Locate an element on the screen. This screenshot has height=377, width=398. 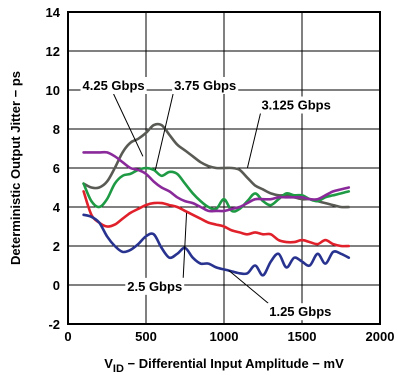
y-tick-label: 12 is located at coordinates (53, 51).